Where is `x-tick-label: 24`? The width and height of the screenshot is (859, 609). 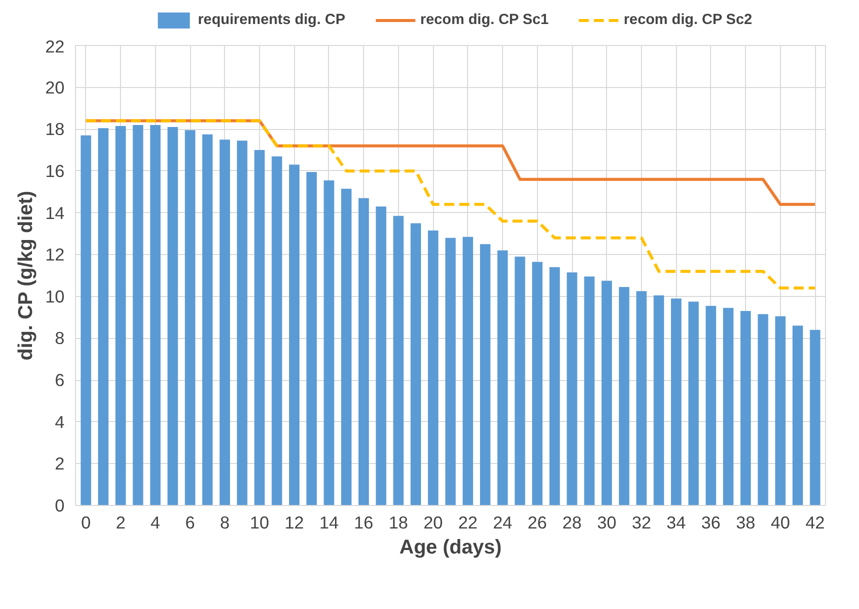 x-tick-label: 24 is located at coordinates (502, 522).